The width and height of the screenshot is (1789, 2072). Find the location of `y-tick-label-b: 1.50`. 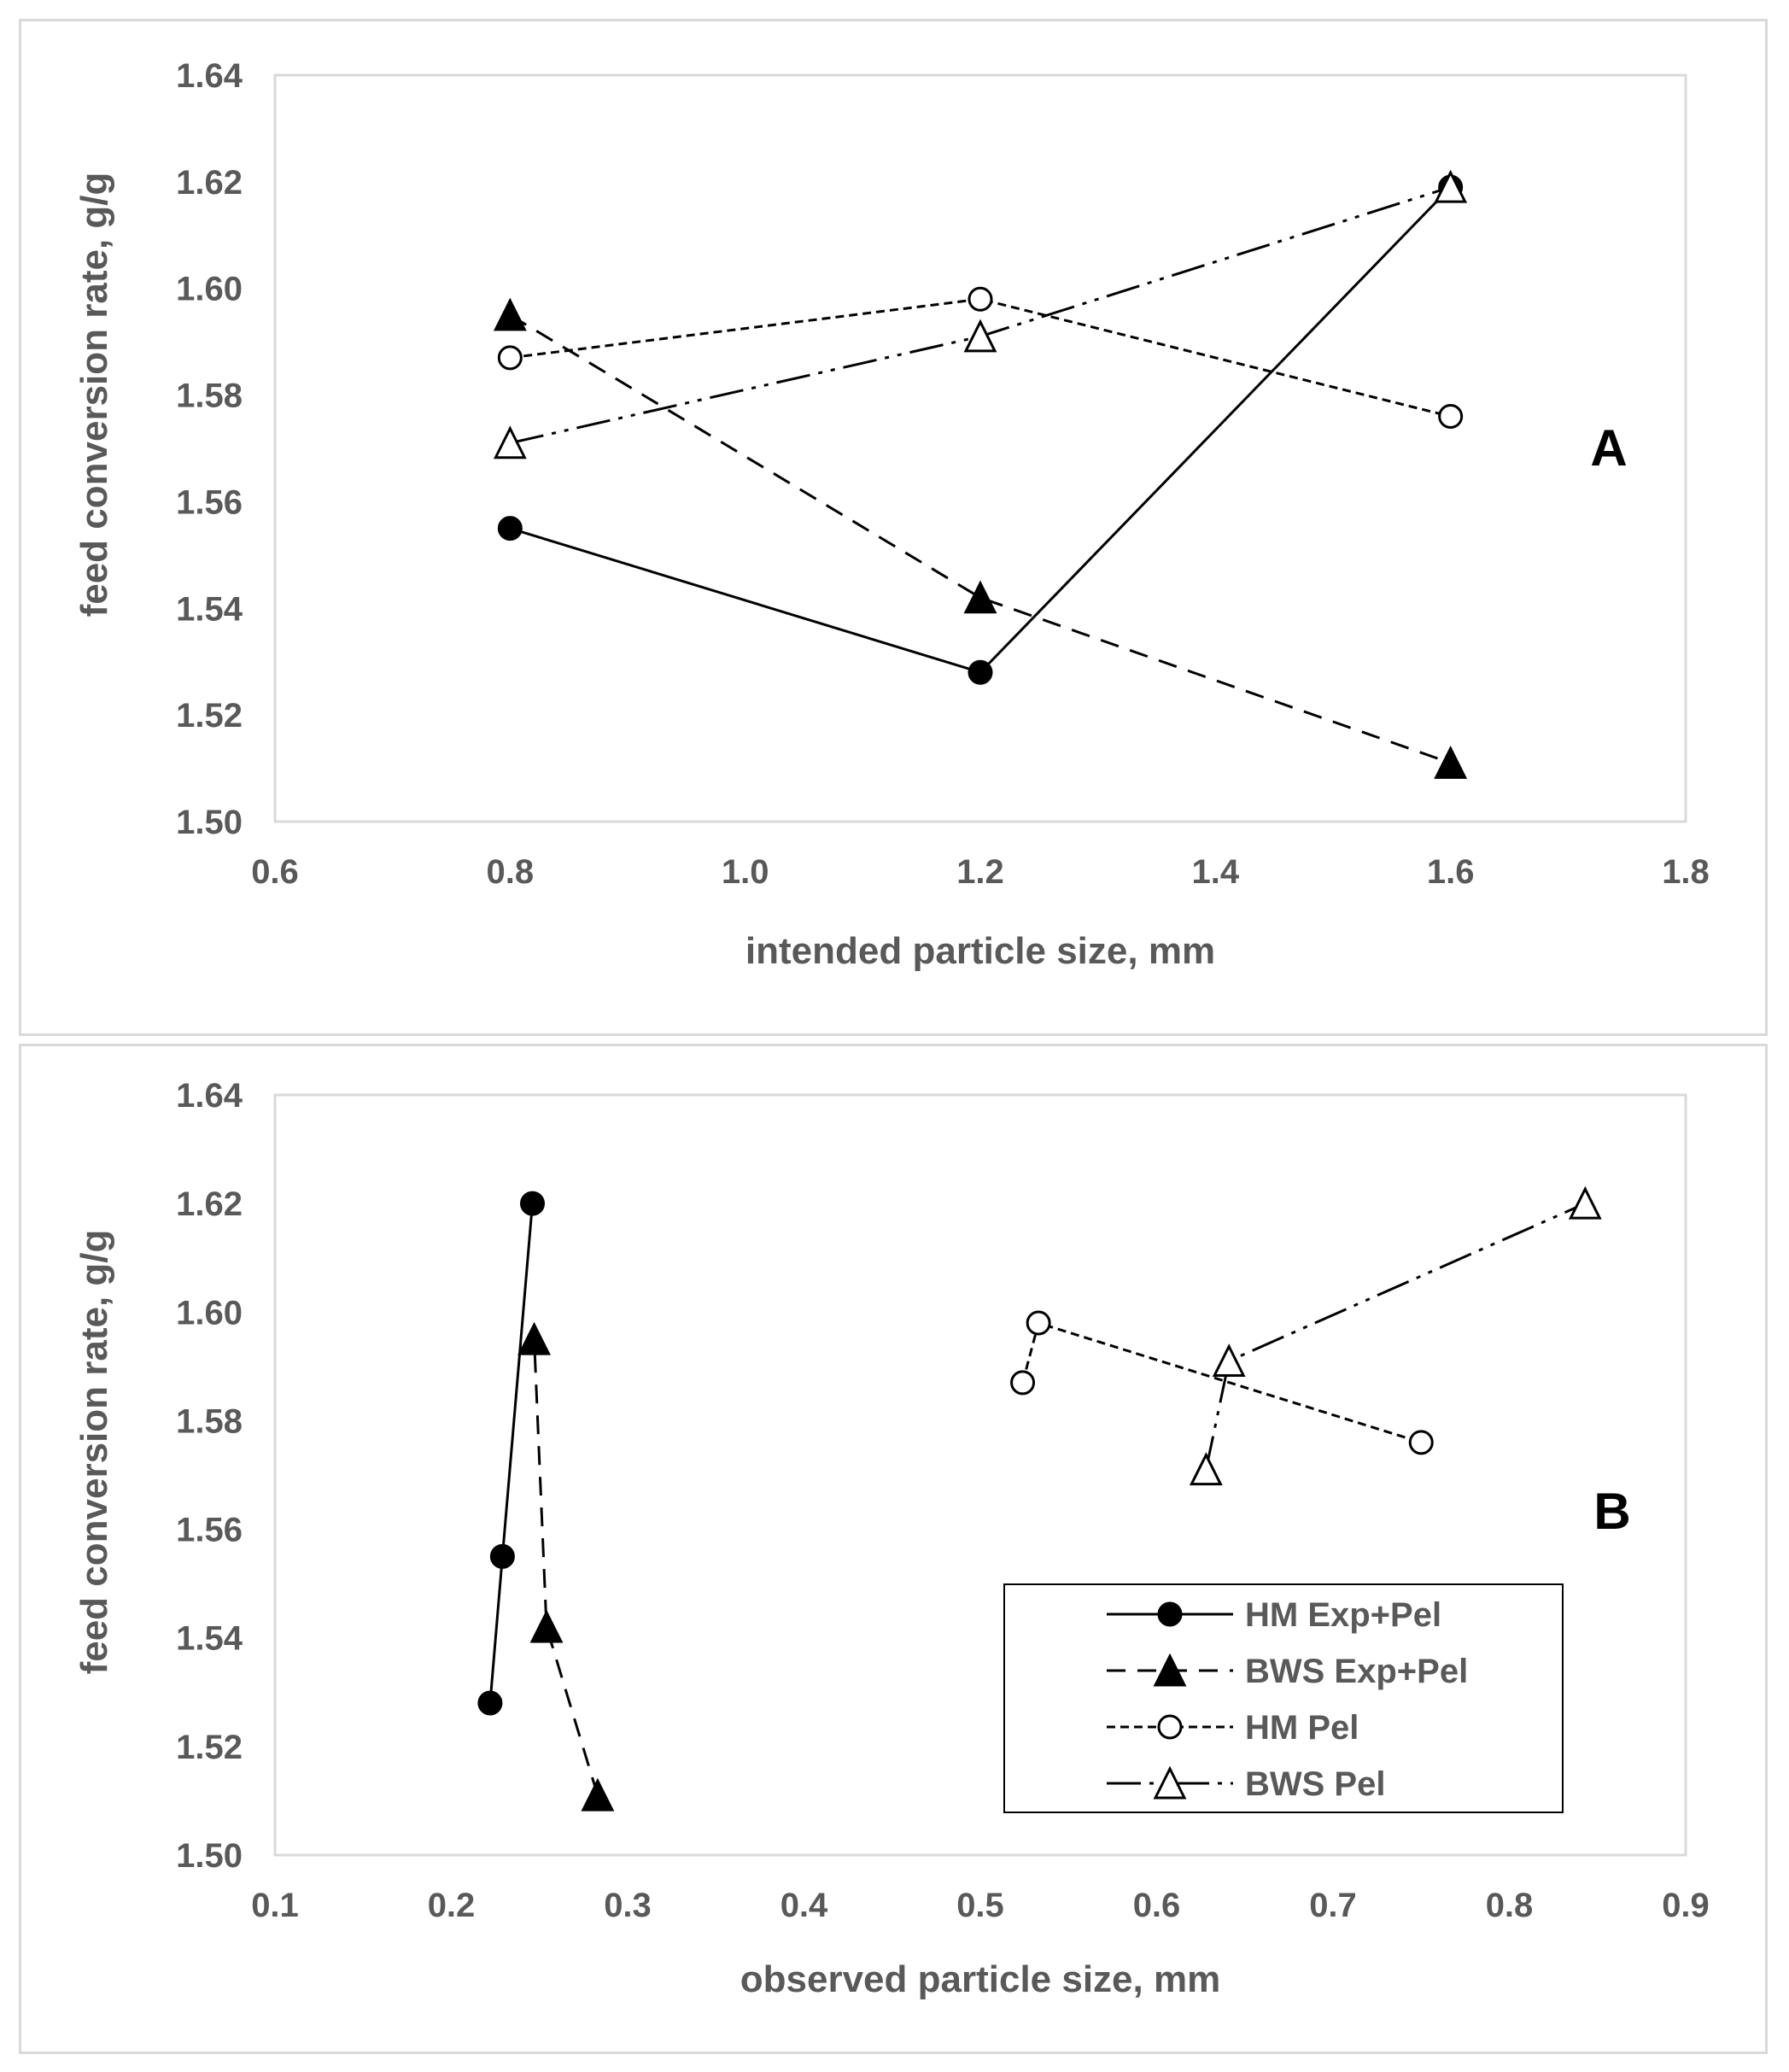

y-tick-label-b: 1.50 is located at coordinates (209, 1856).